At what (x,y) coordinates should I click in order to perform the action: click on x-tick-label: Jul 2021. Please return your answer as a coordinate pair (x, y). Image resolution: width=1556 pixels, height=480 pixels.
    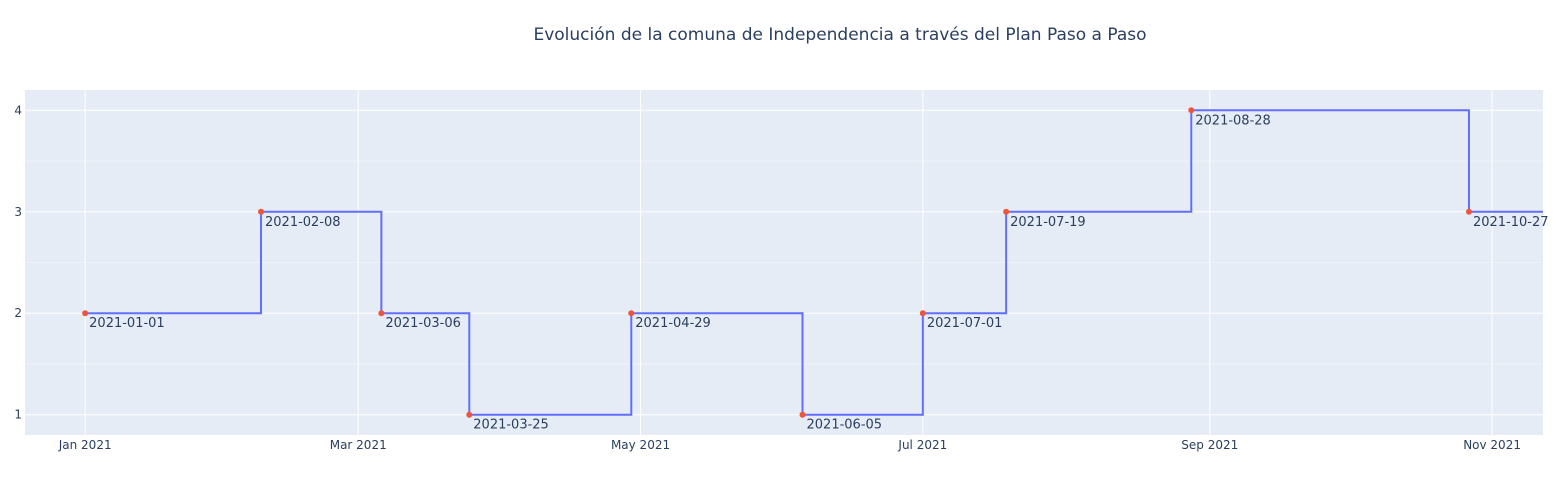
    Looking at the image, I should click on (922, 445).